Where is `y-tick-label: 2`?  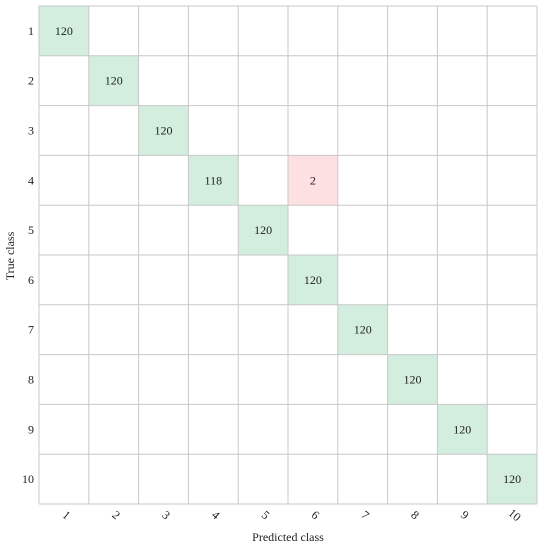
y-tick-label: 2 is located at coordinates (31, 81).